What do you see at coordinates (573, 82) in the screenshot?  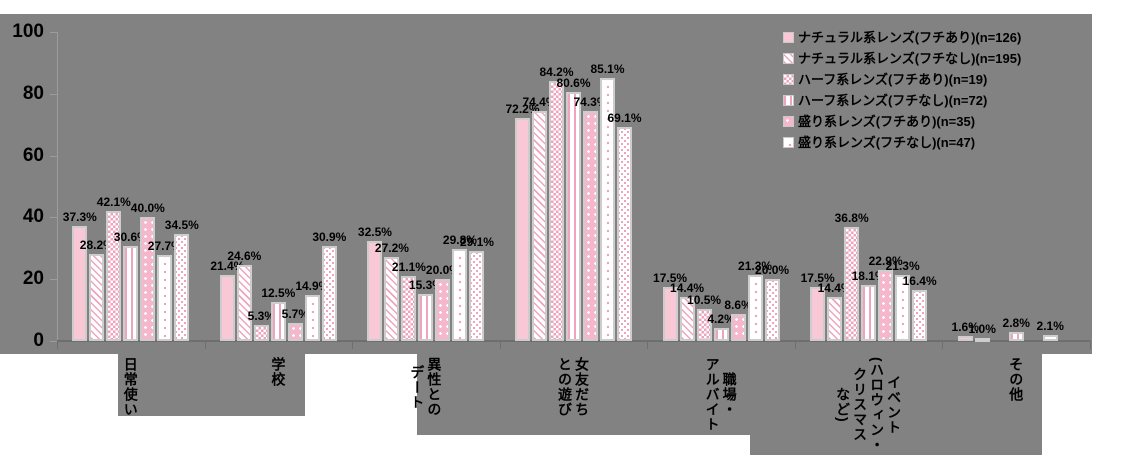 I see `bar-value-label: 80.6%` at bounding box center [573, 82].